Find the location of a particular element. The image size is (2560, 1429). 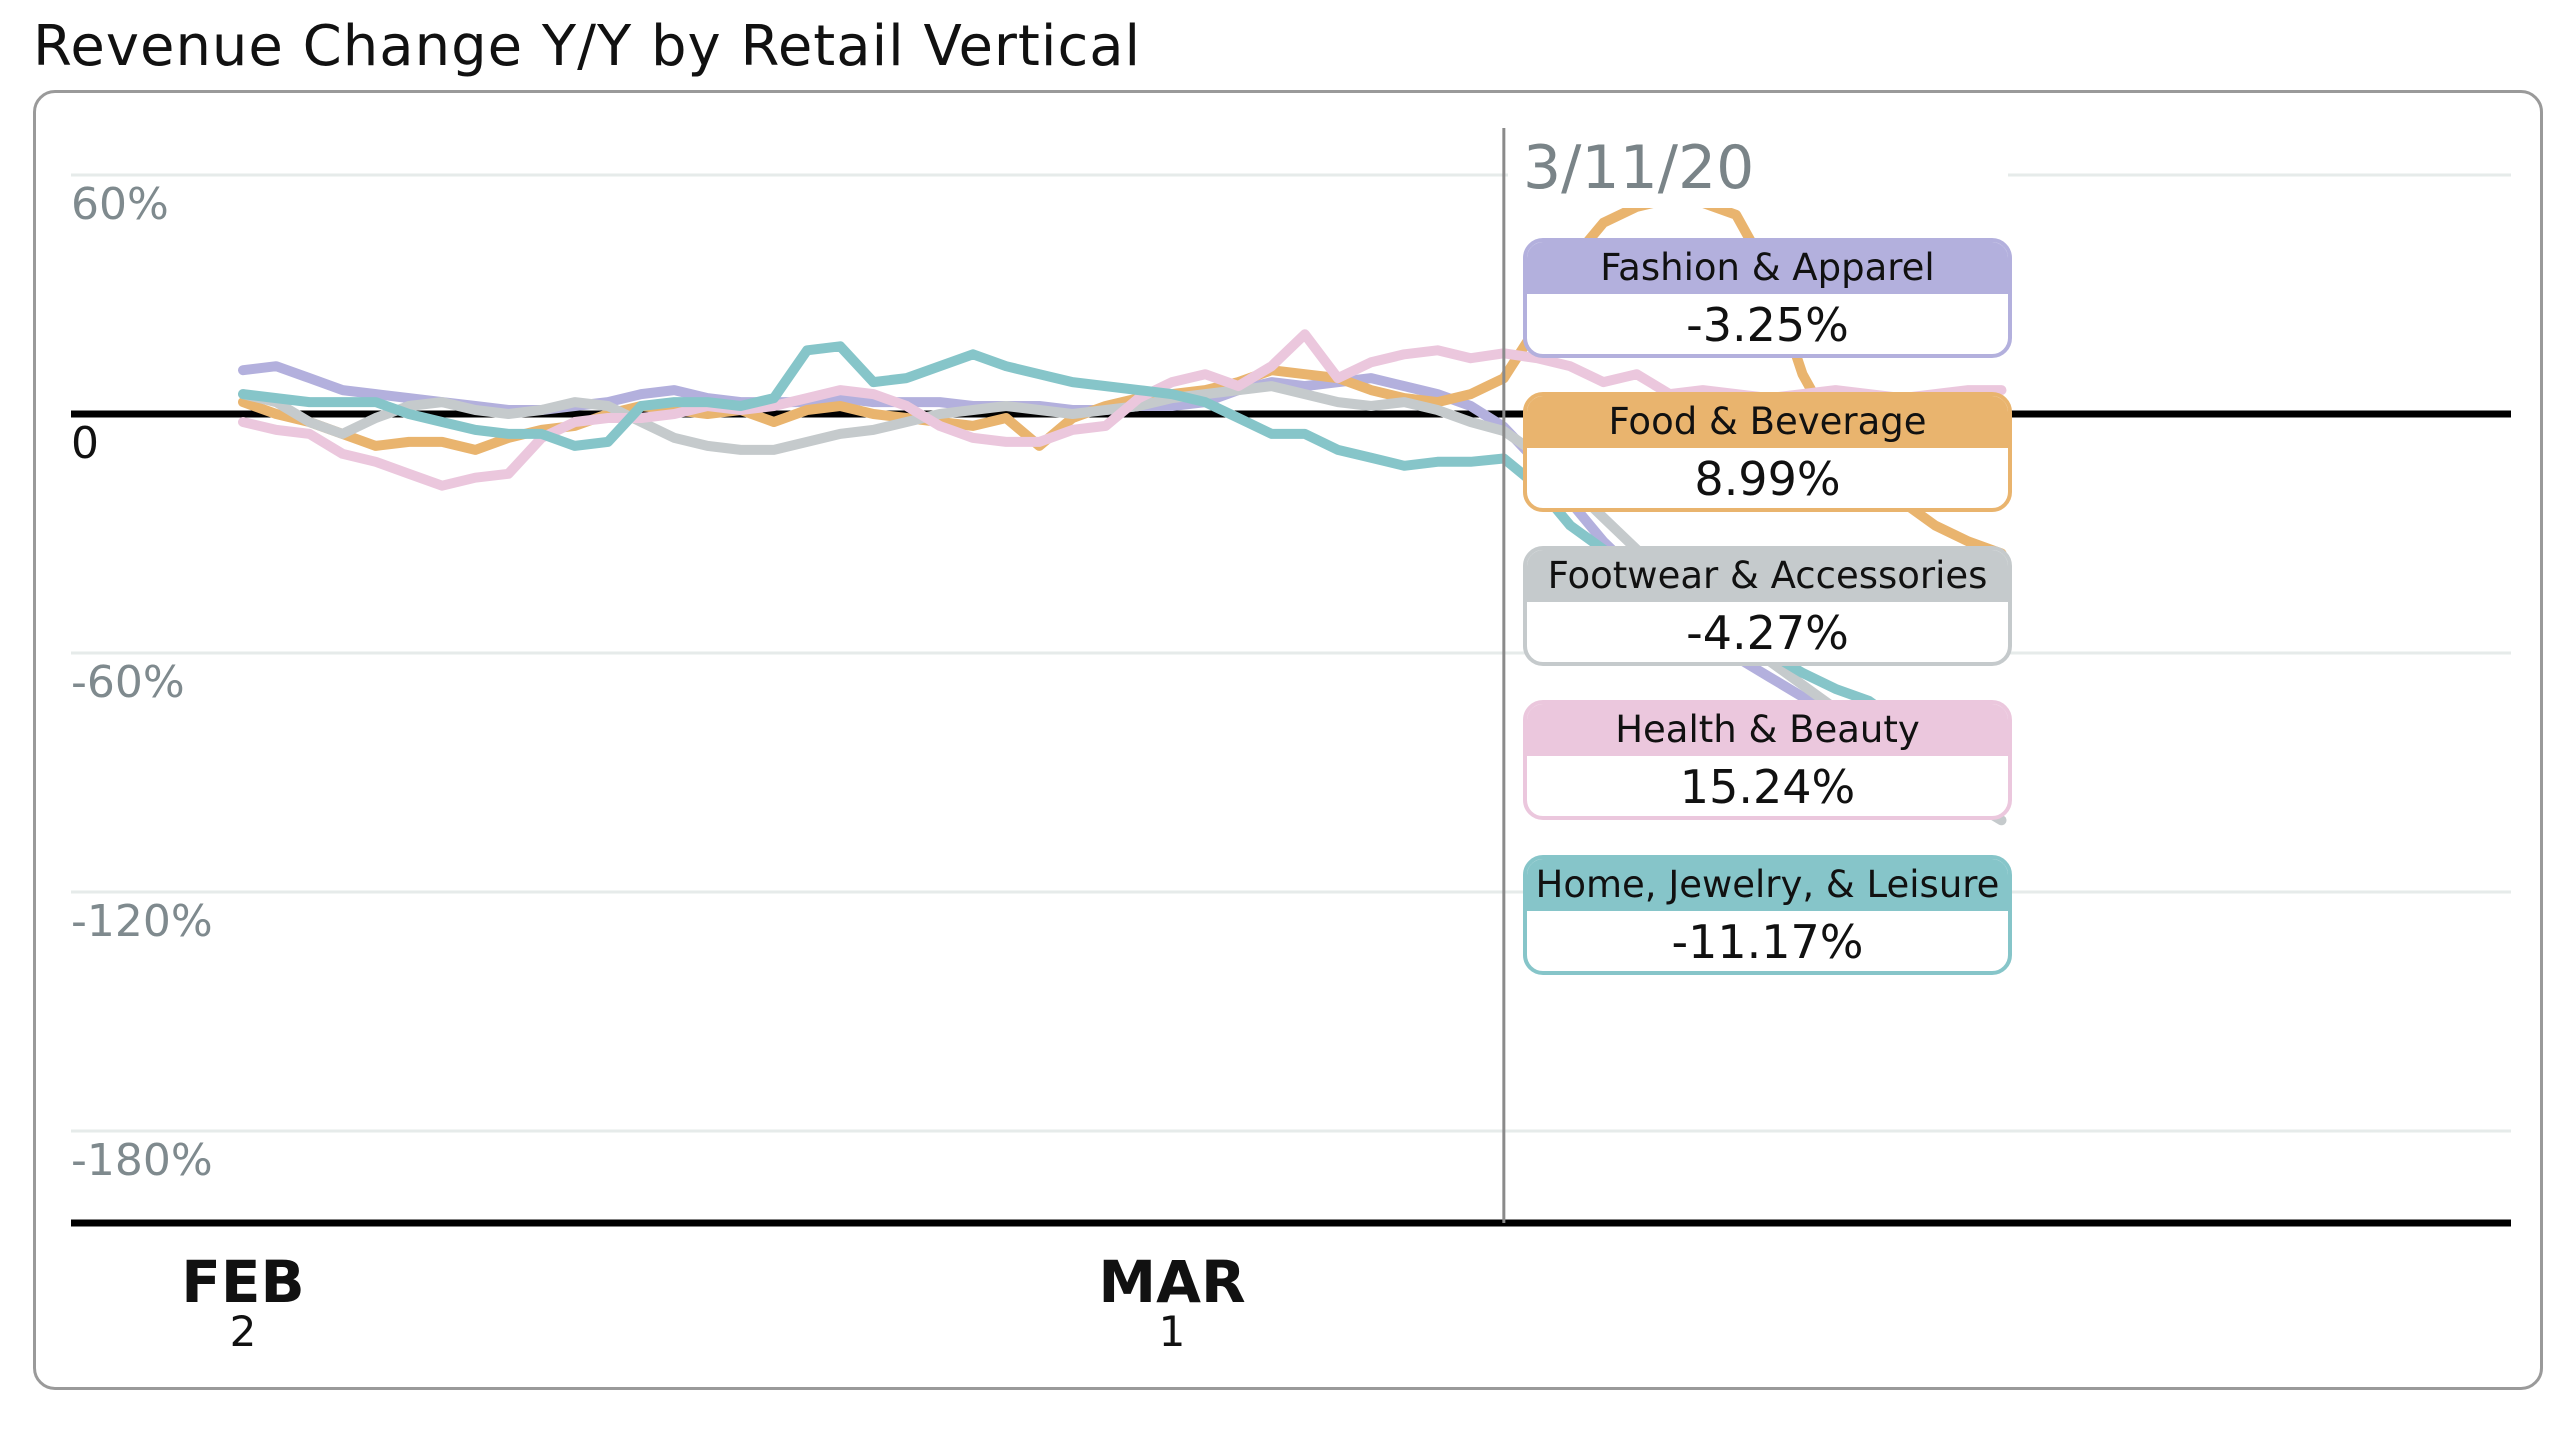

tooltip-home-jewelry-leisure: Home, Jewelry, & Leisure -11.17% is located at coordinates (1767, 915).